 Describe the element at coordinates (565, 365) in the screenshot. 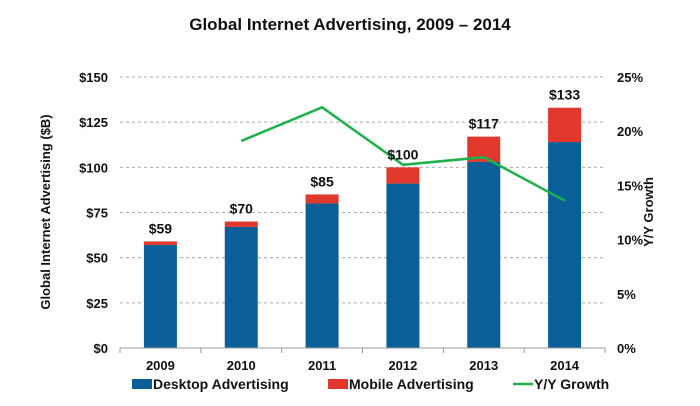

I see `x-tick-label: 2014` at that location.